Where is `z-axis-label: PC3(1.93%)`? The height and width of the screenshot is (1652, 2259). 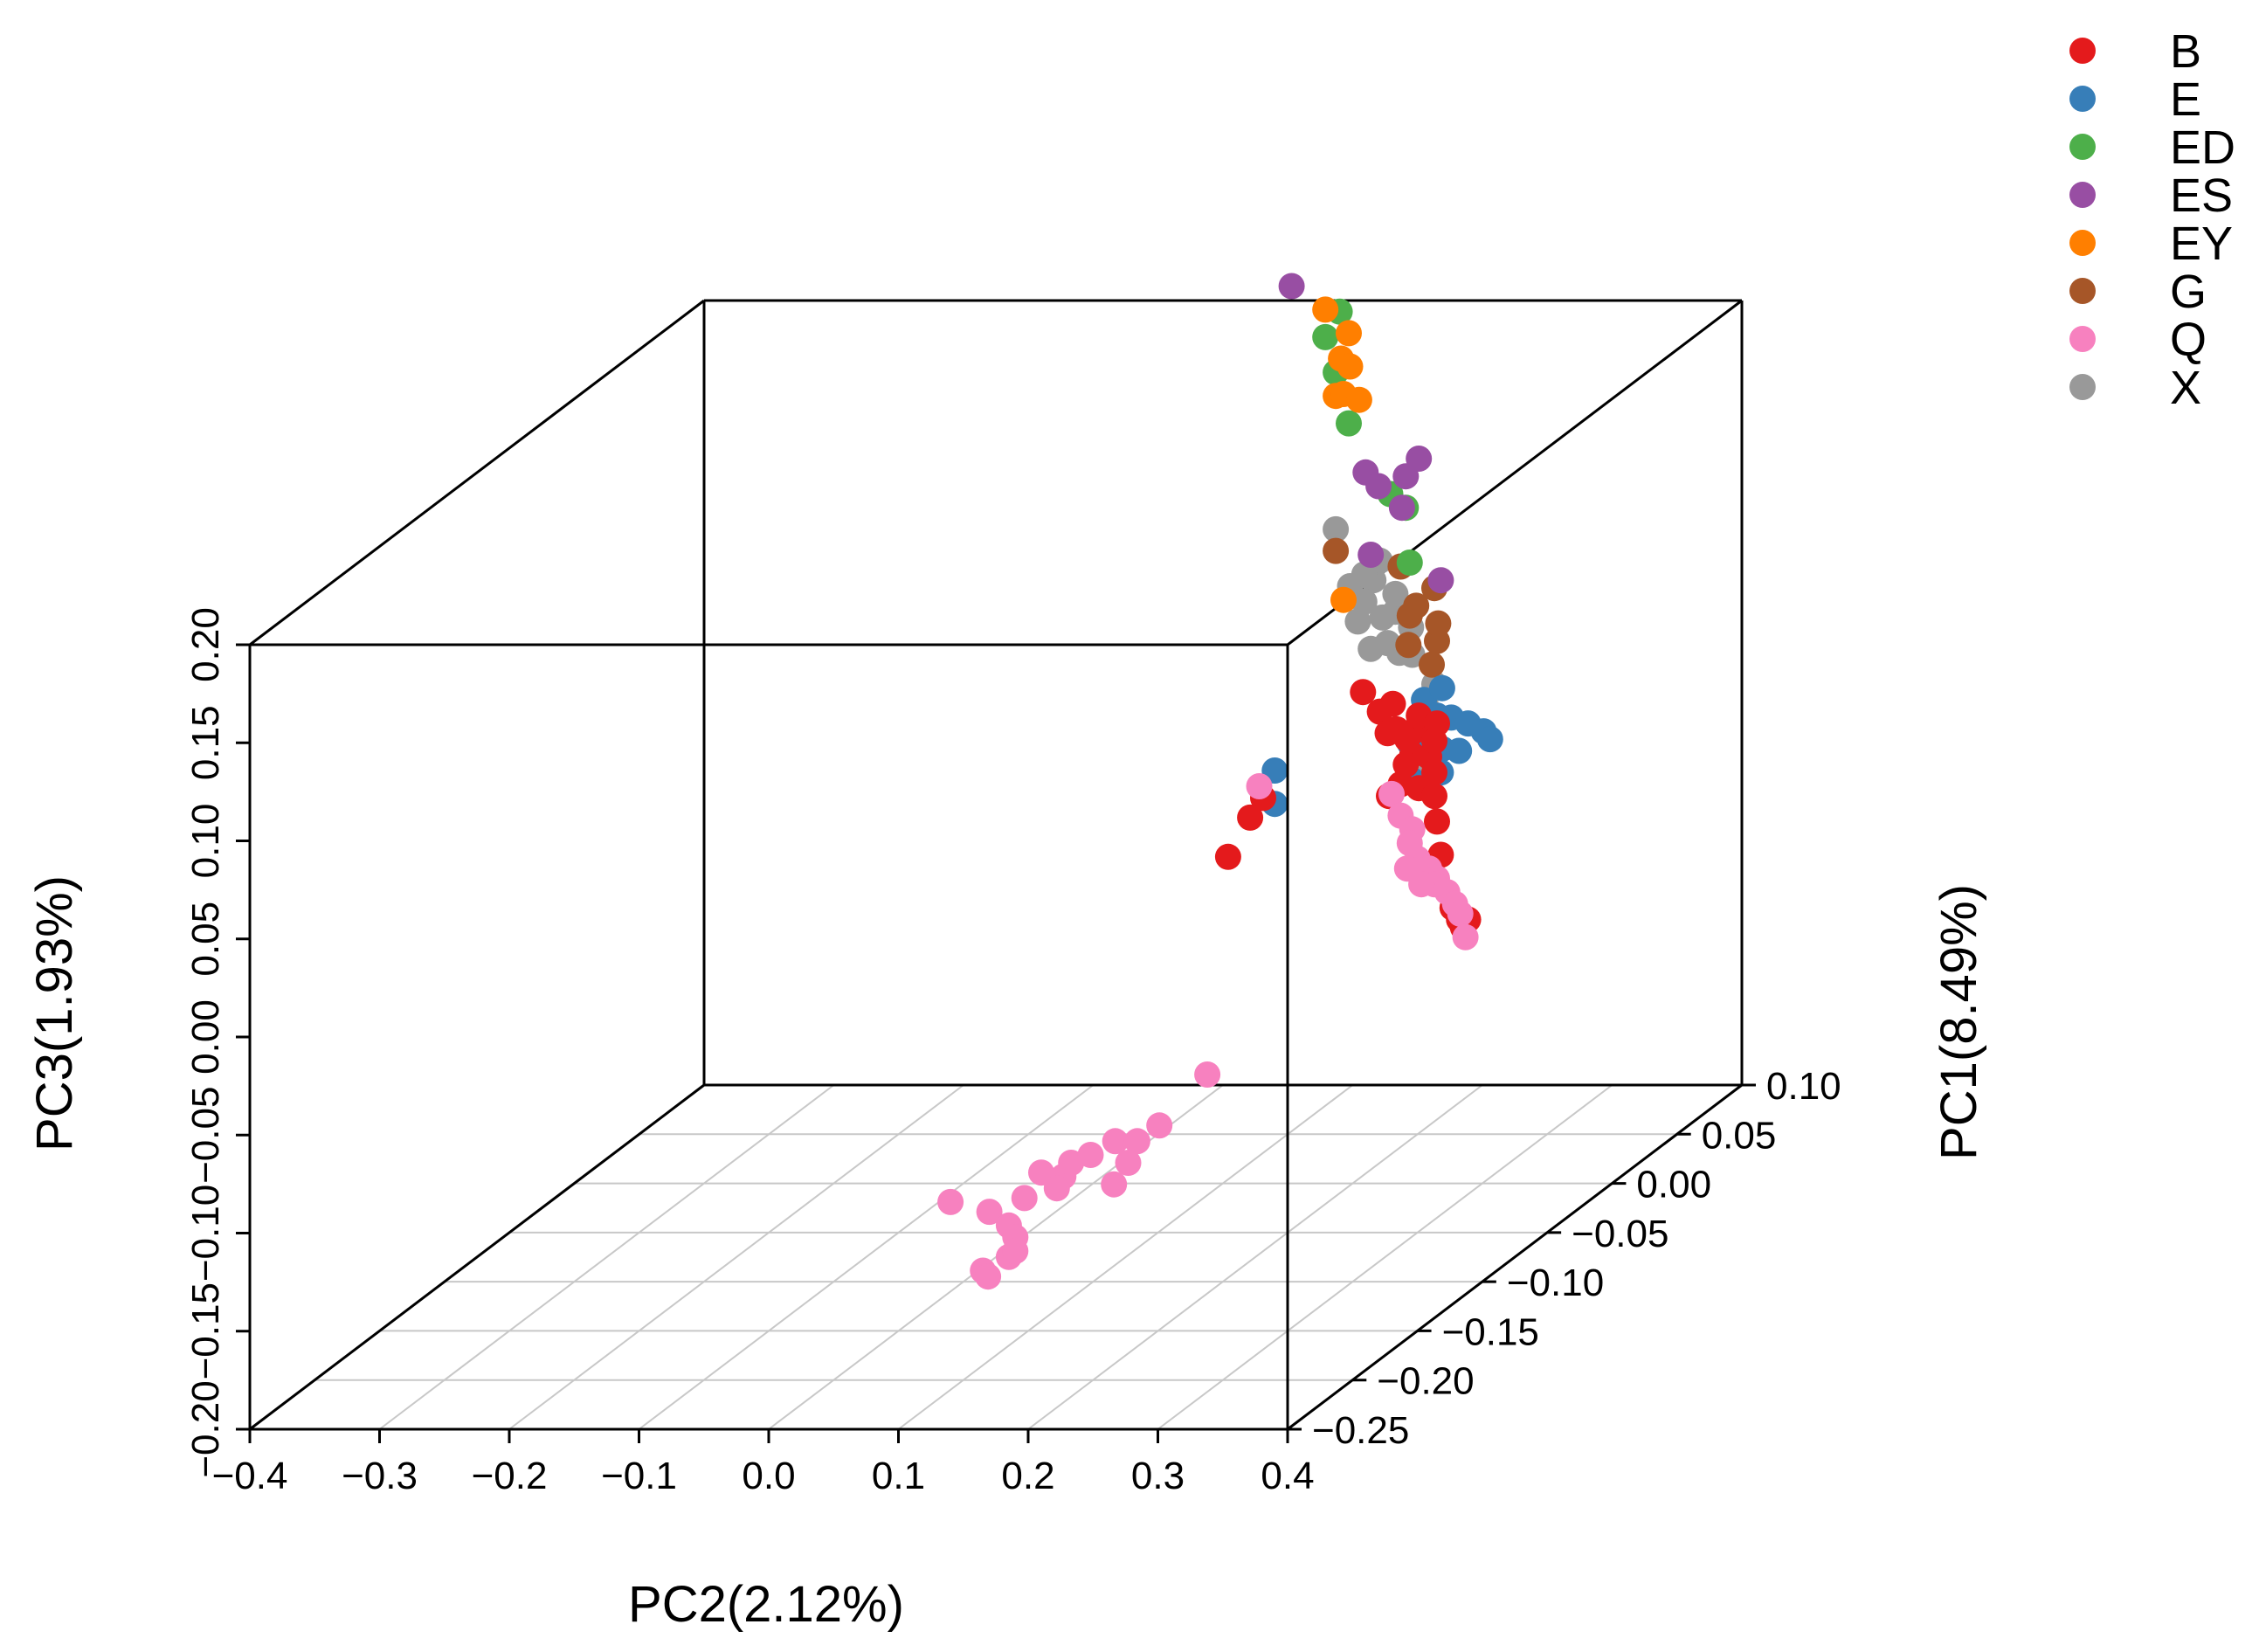 z-axis-label: PC3(1.93%) is located at coordinates (55, 1013).